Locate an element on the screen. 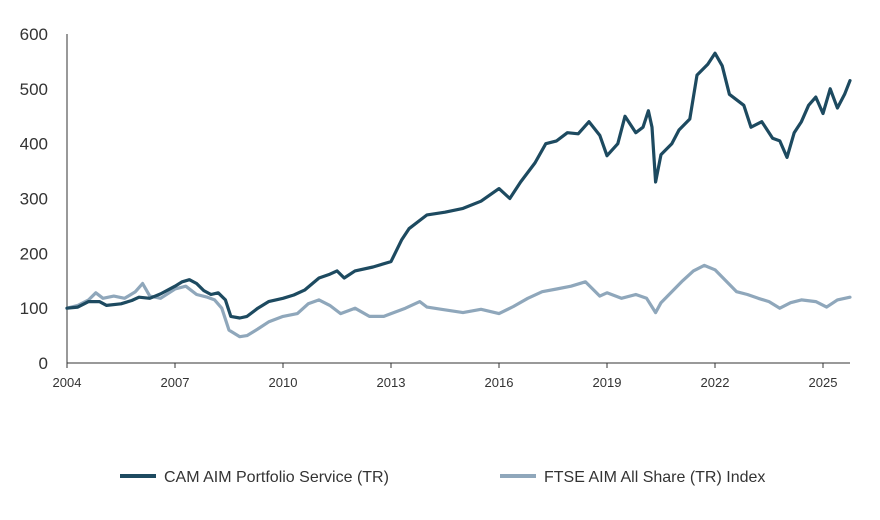 The width and height of the screenshot is (880, 520). y-tick-label: 300 is located at coordinates (34, 199).